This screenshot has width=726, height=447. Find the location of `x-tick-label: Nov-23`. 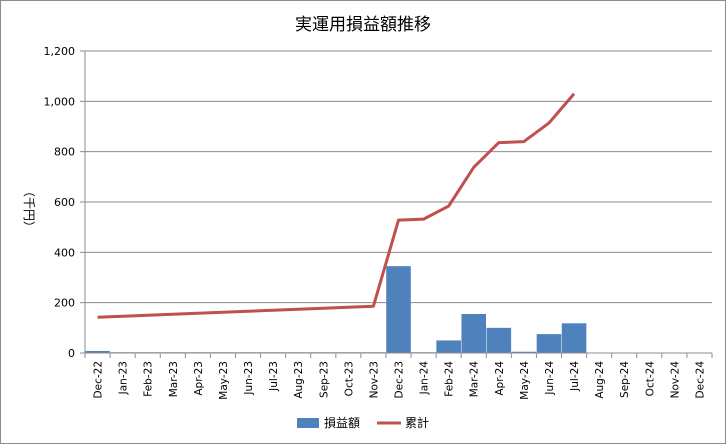

x-tick-label: Nov-23 is located at coordinates (374, 379).